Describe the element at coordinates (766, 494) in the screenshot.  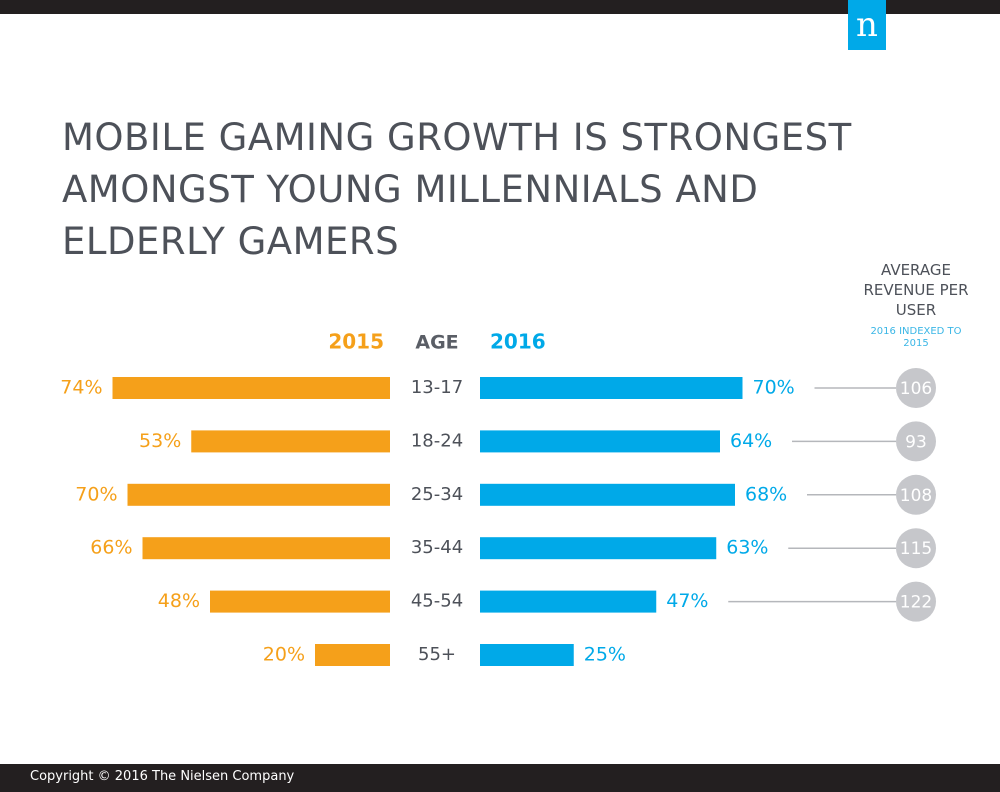
I see `value-label: 68%` at that location.